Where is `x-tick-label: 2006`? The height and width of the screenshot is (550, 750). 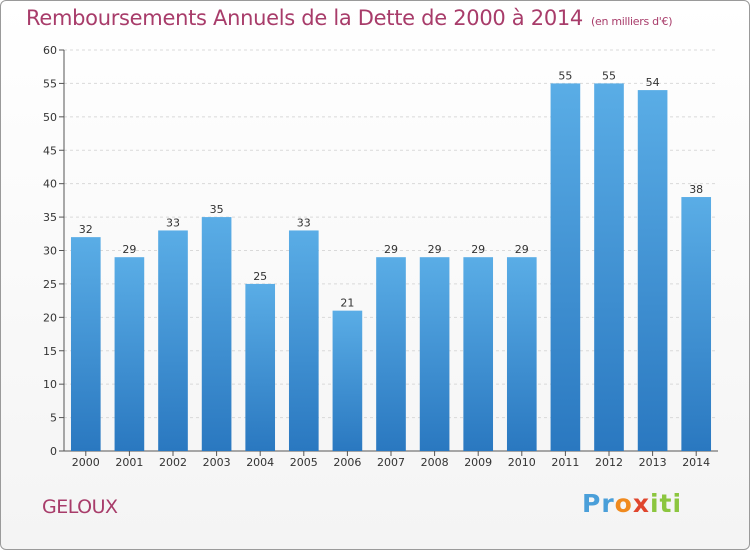 x-tick-label: 2006 is located at coordinates (347, 462).